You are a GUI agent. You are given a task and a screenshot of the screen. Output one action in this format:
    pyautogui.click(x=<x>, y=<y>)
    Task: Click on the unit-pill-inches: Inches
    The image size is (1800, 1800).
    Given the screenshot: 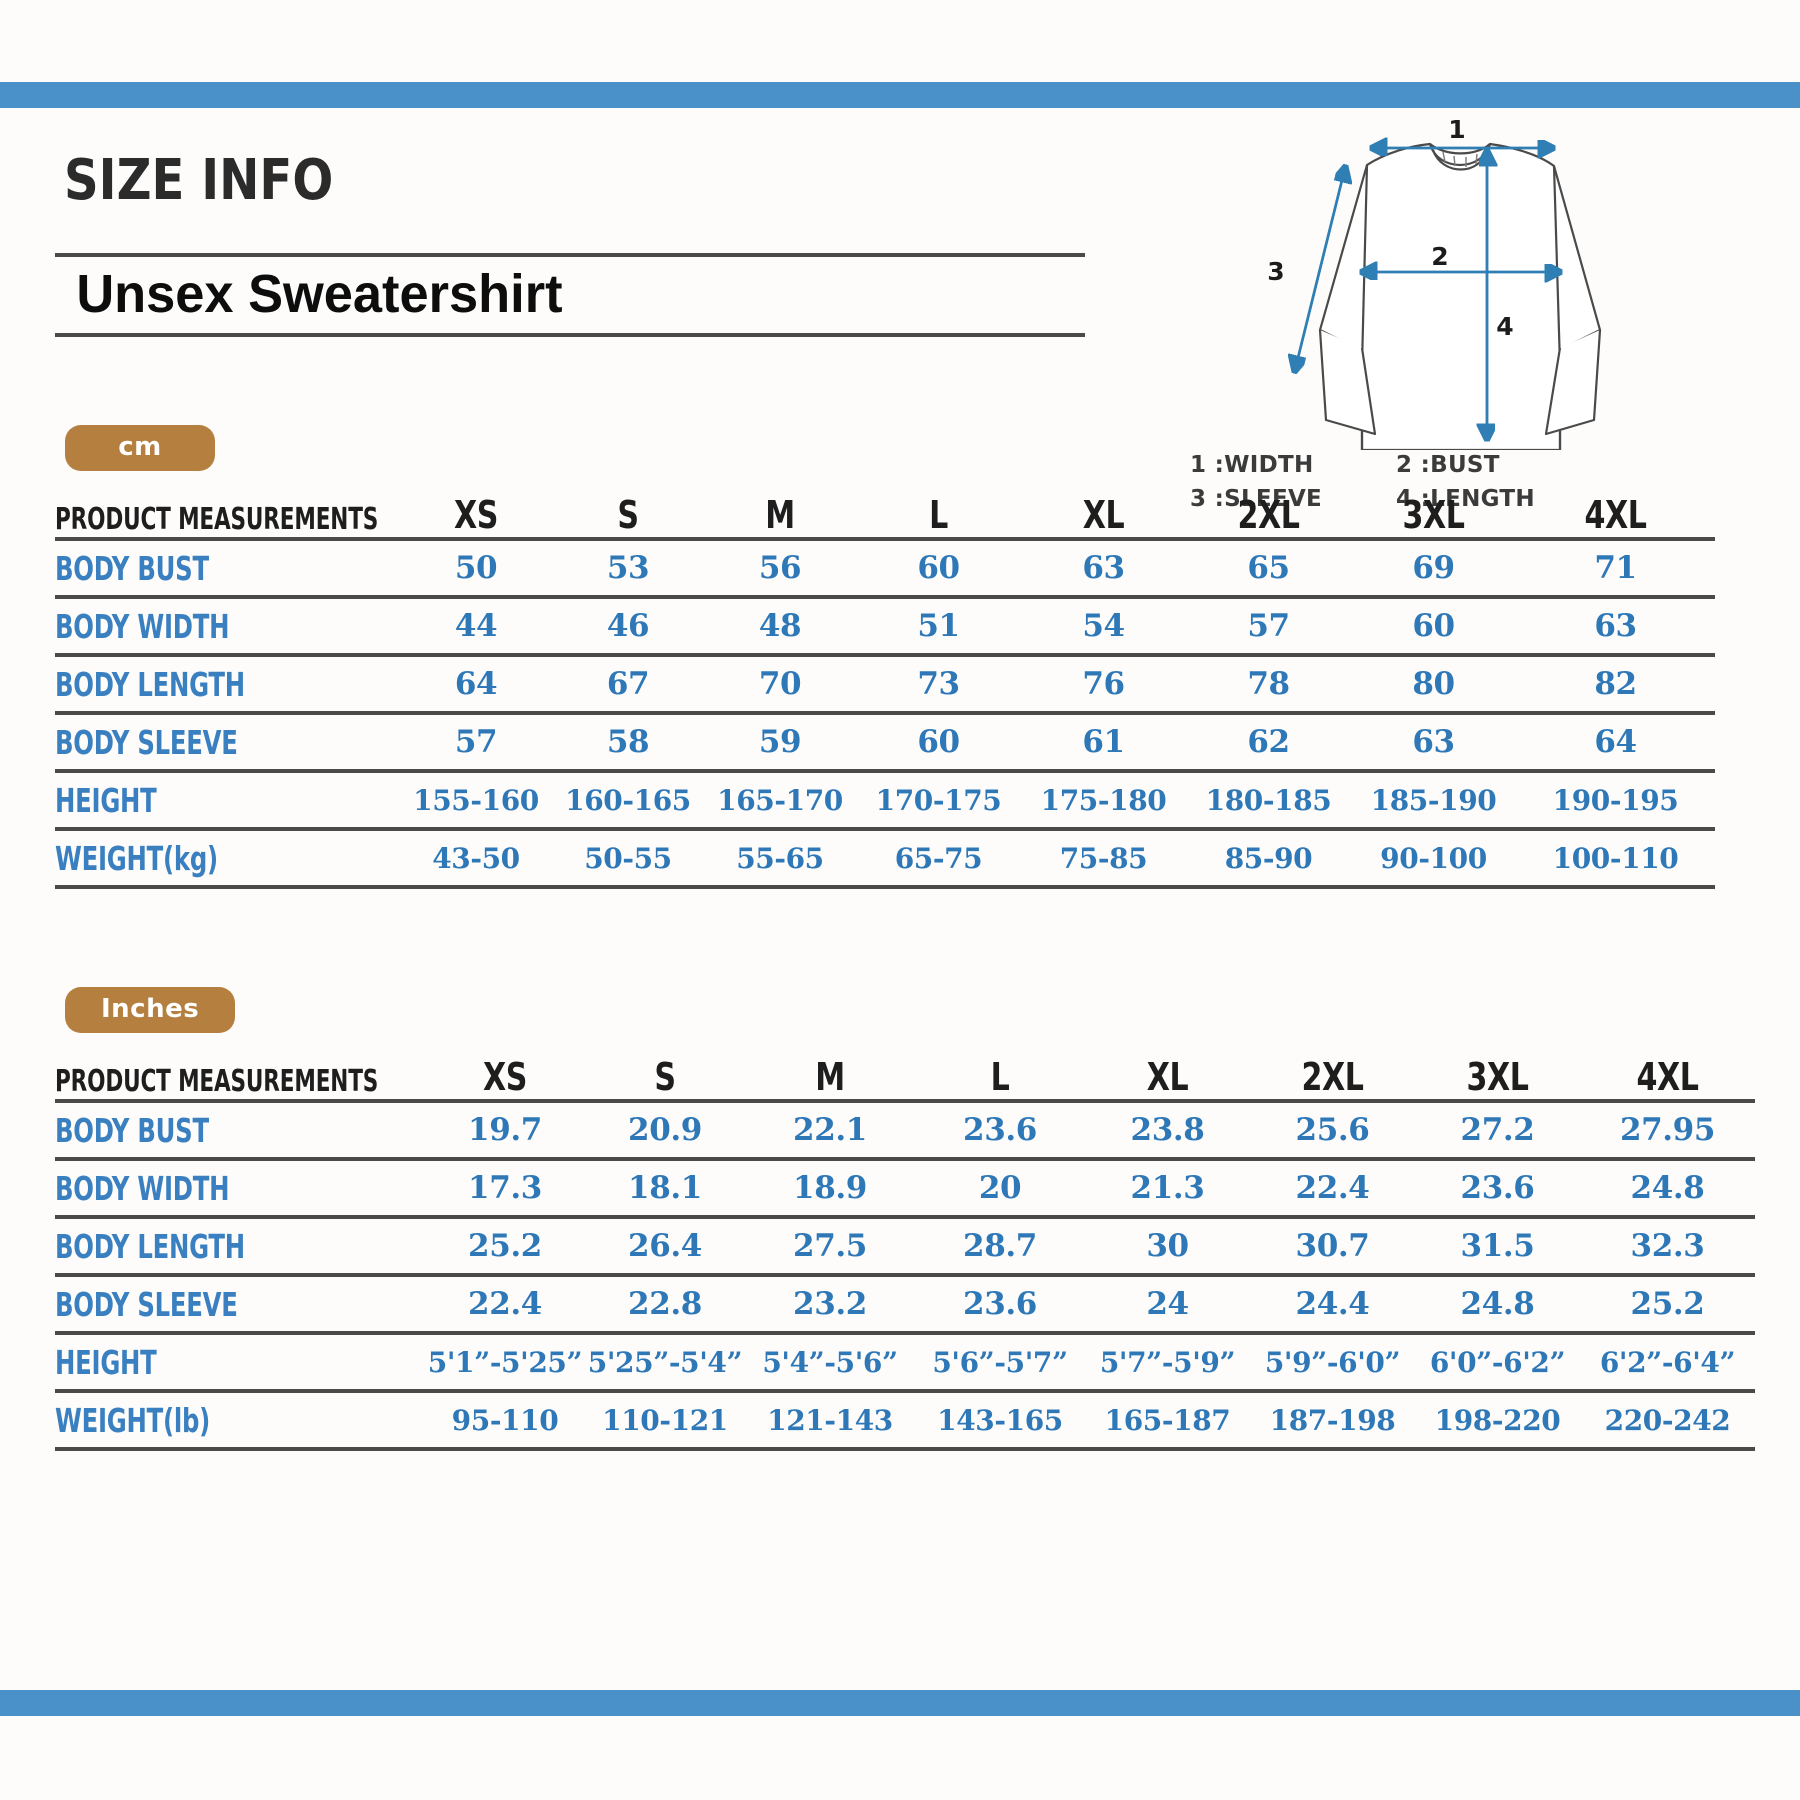 What is the action you would take?
    pyautogui.click(x=150, y=1010)
    